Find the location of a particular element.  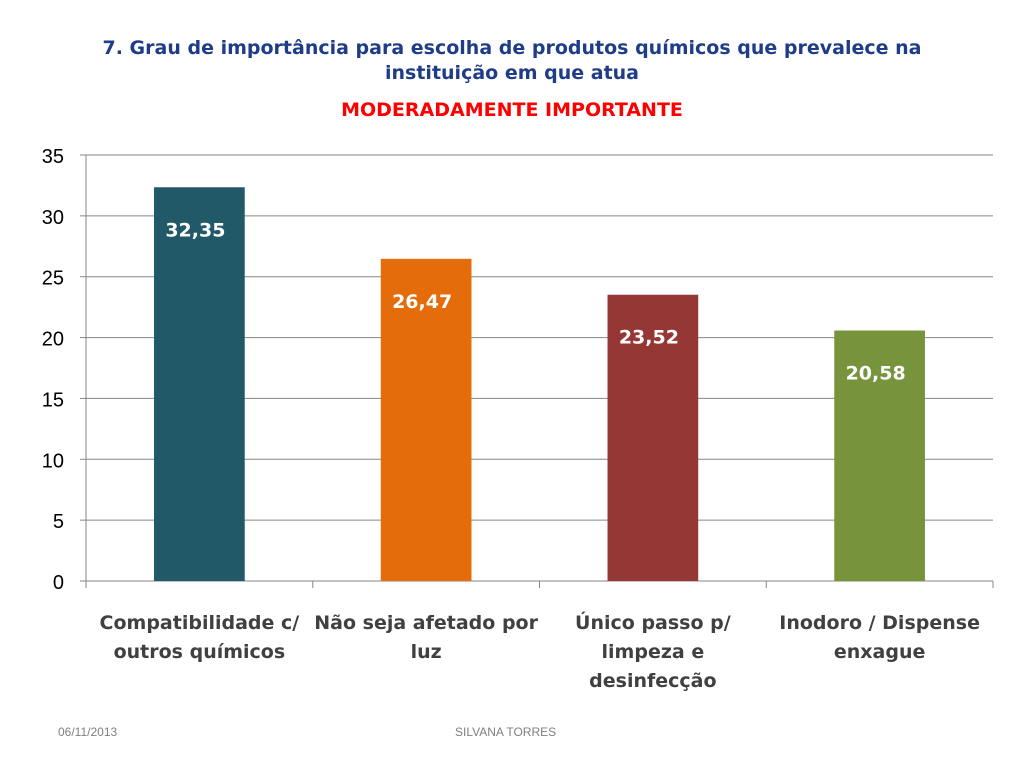

y-tick-label: 5 is located at coordinates (58, 522).